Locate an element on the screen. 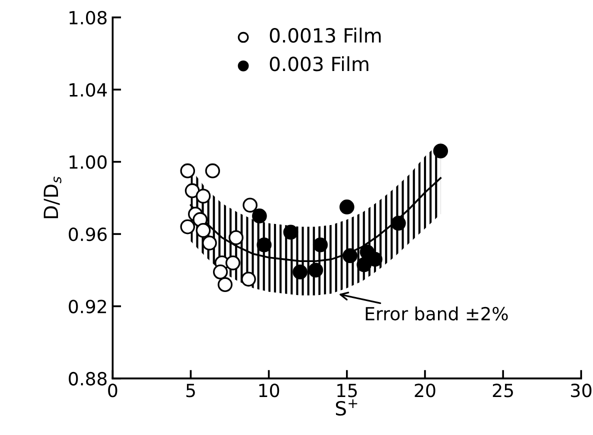 The width and height of the screenshot is (593, 435). x-tick-label: 0 is located at coordinates (113, 391).